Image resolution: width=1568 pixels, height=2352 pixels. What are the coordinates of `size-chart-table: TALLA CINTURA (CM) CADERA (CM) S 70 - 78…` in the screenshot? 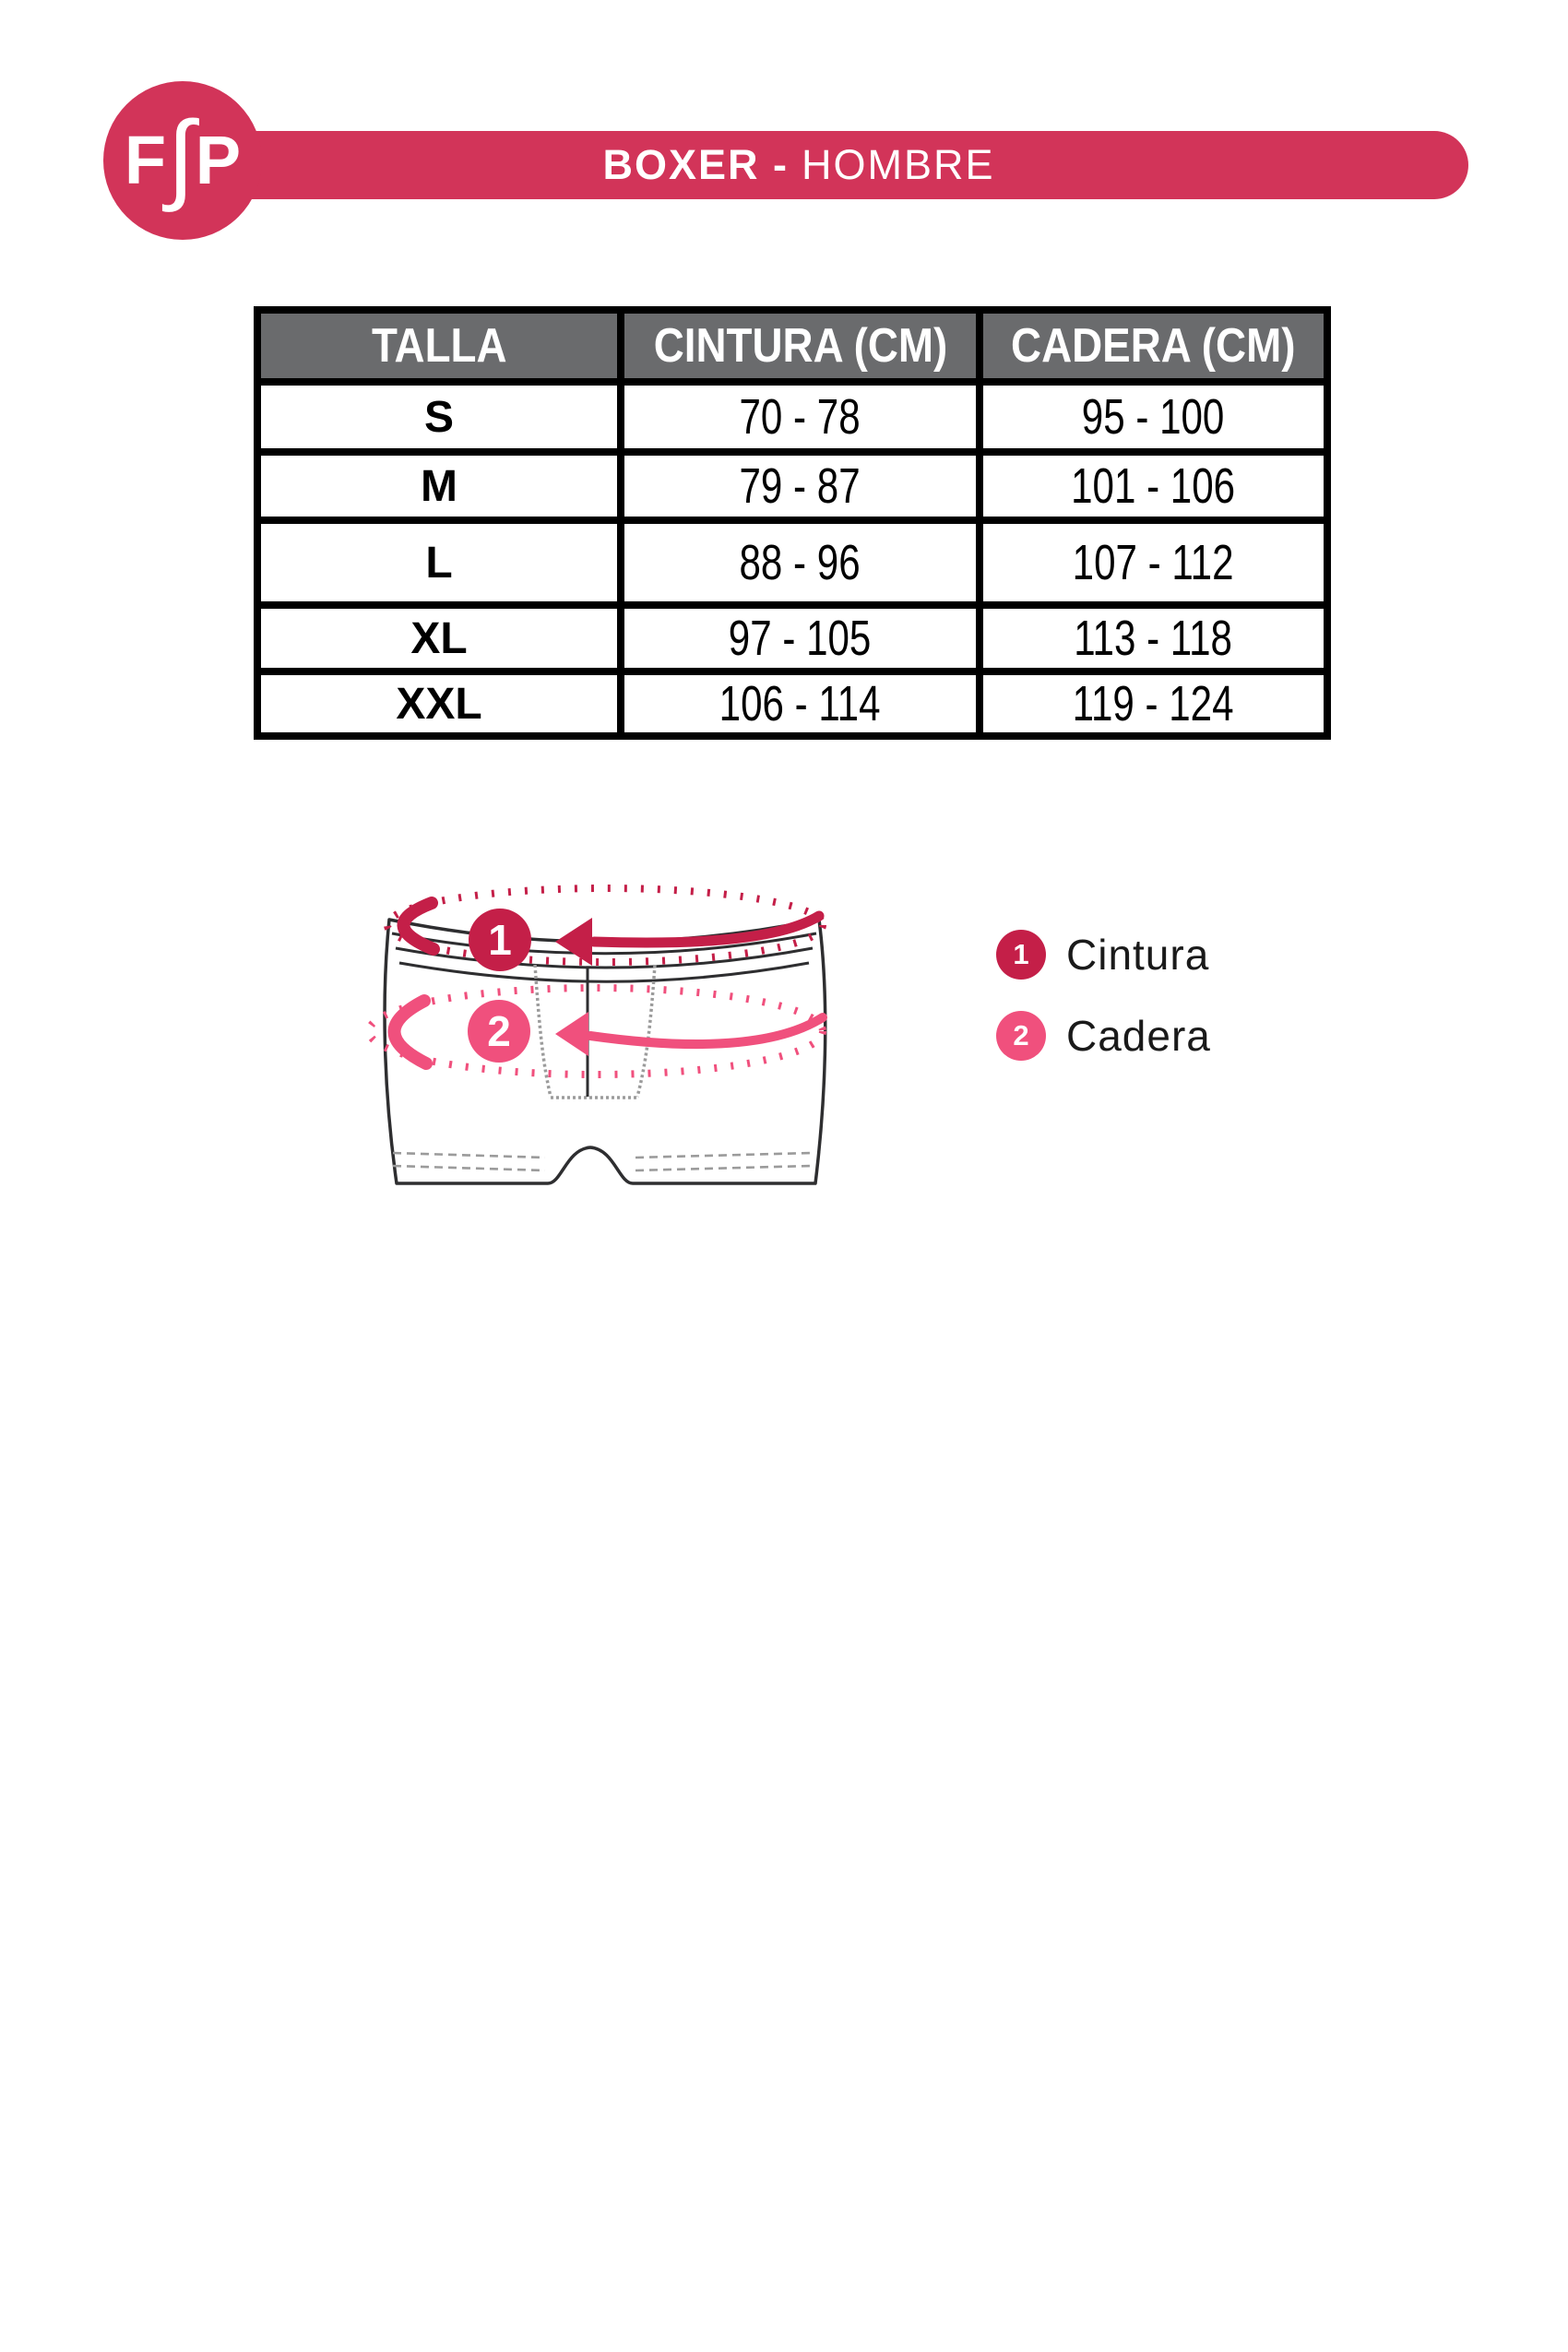 It's located at (792, 523).